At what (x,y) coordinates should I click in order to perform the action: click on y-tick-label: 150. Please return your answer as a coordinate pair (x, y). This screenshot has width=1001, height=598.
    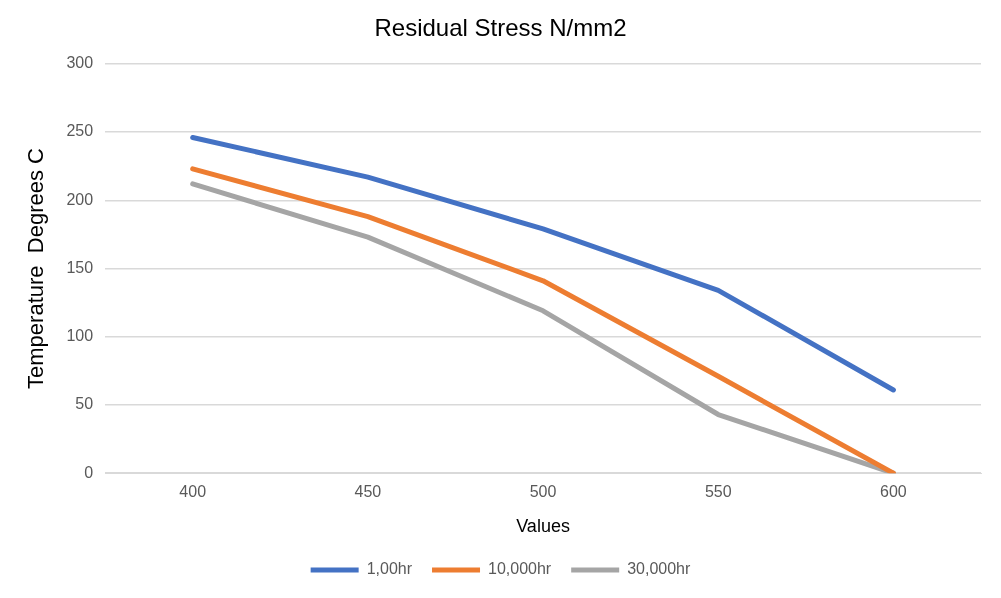
    Looking at the image, I should click on (80, 267).